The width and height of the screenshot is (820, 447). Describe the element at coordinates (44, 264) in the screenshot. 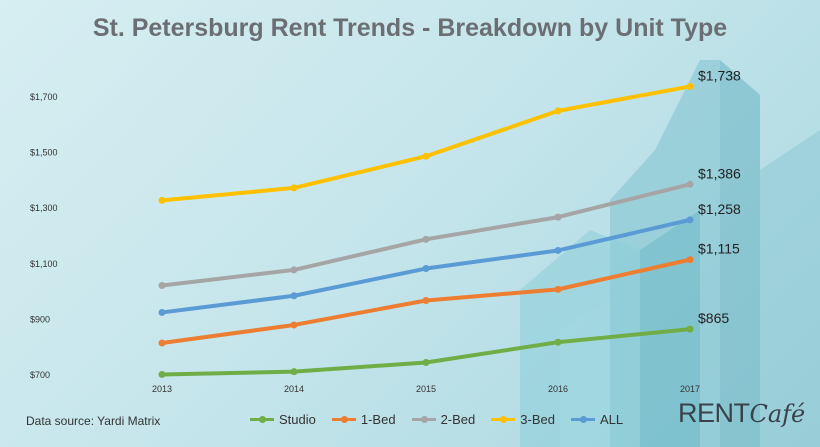

I see `y-tick-label: $1,100` at that location.